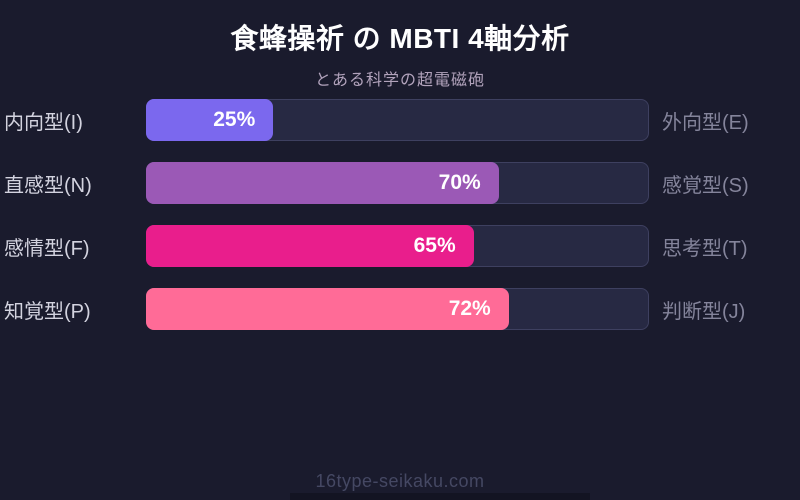 The height and width of the screenshot is (500, 800). I want to click on axis-value-label: 25%, so click(234, 119).